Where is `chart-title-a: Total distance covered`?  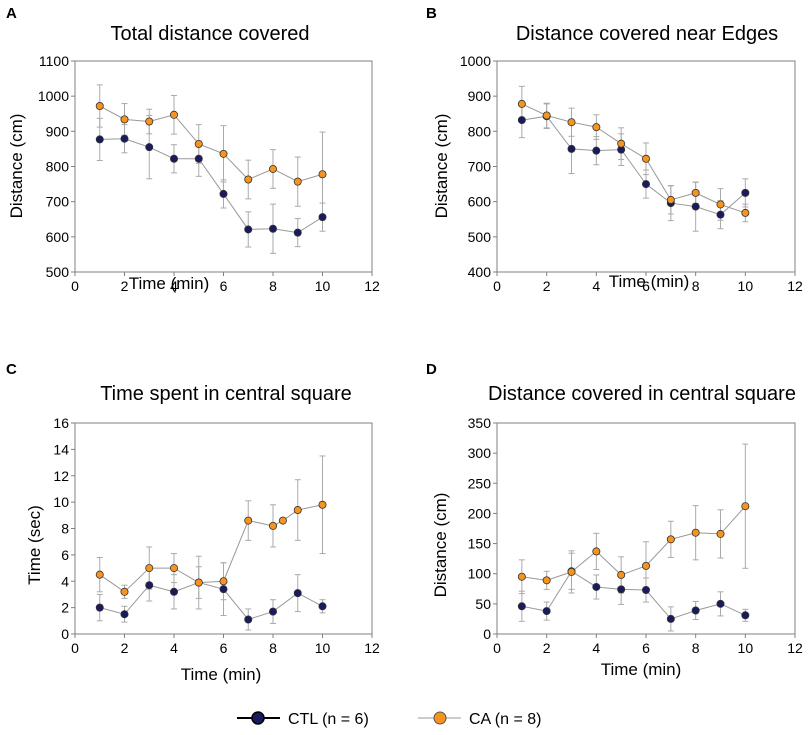 chart-title-a: Total distance covered is located at coordinates (209, 34).